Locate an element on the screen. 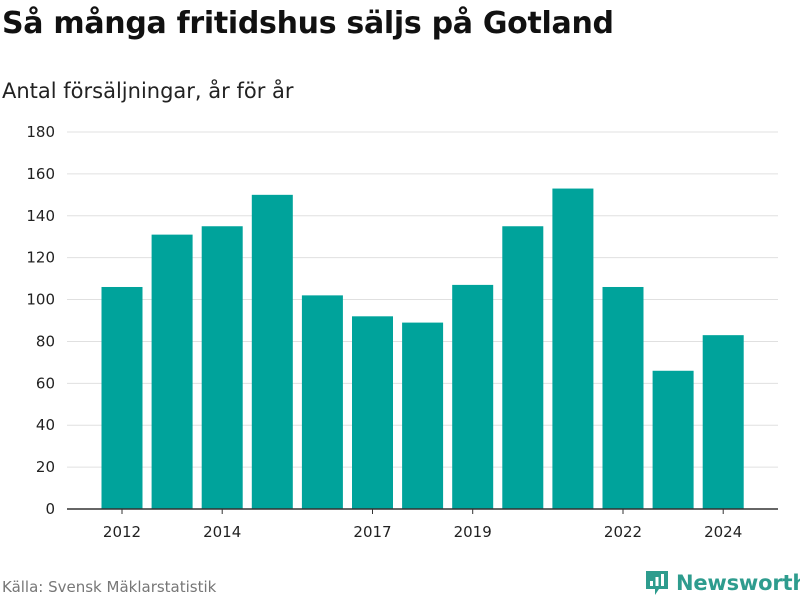  y-tick-label: 80 is located at coordinates (45, 341).